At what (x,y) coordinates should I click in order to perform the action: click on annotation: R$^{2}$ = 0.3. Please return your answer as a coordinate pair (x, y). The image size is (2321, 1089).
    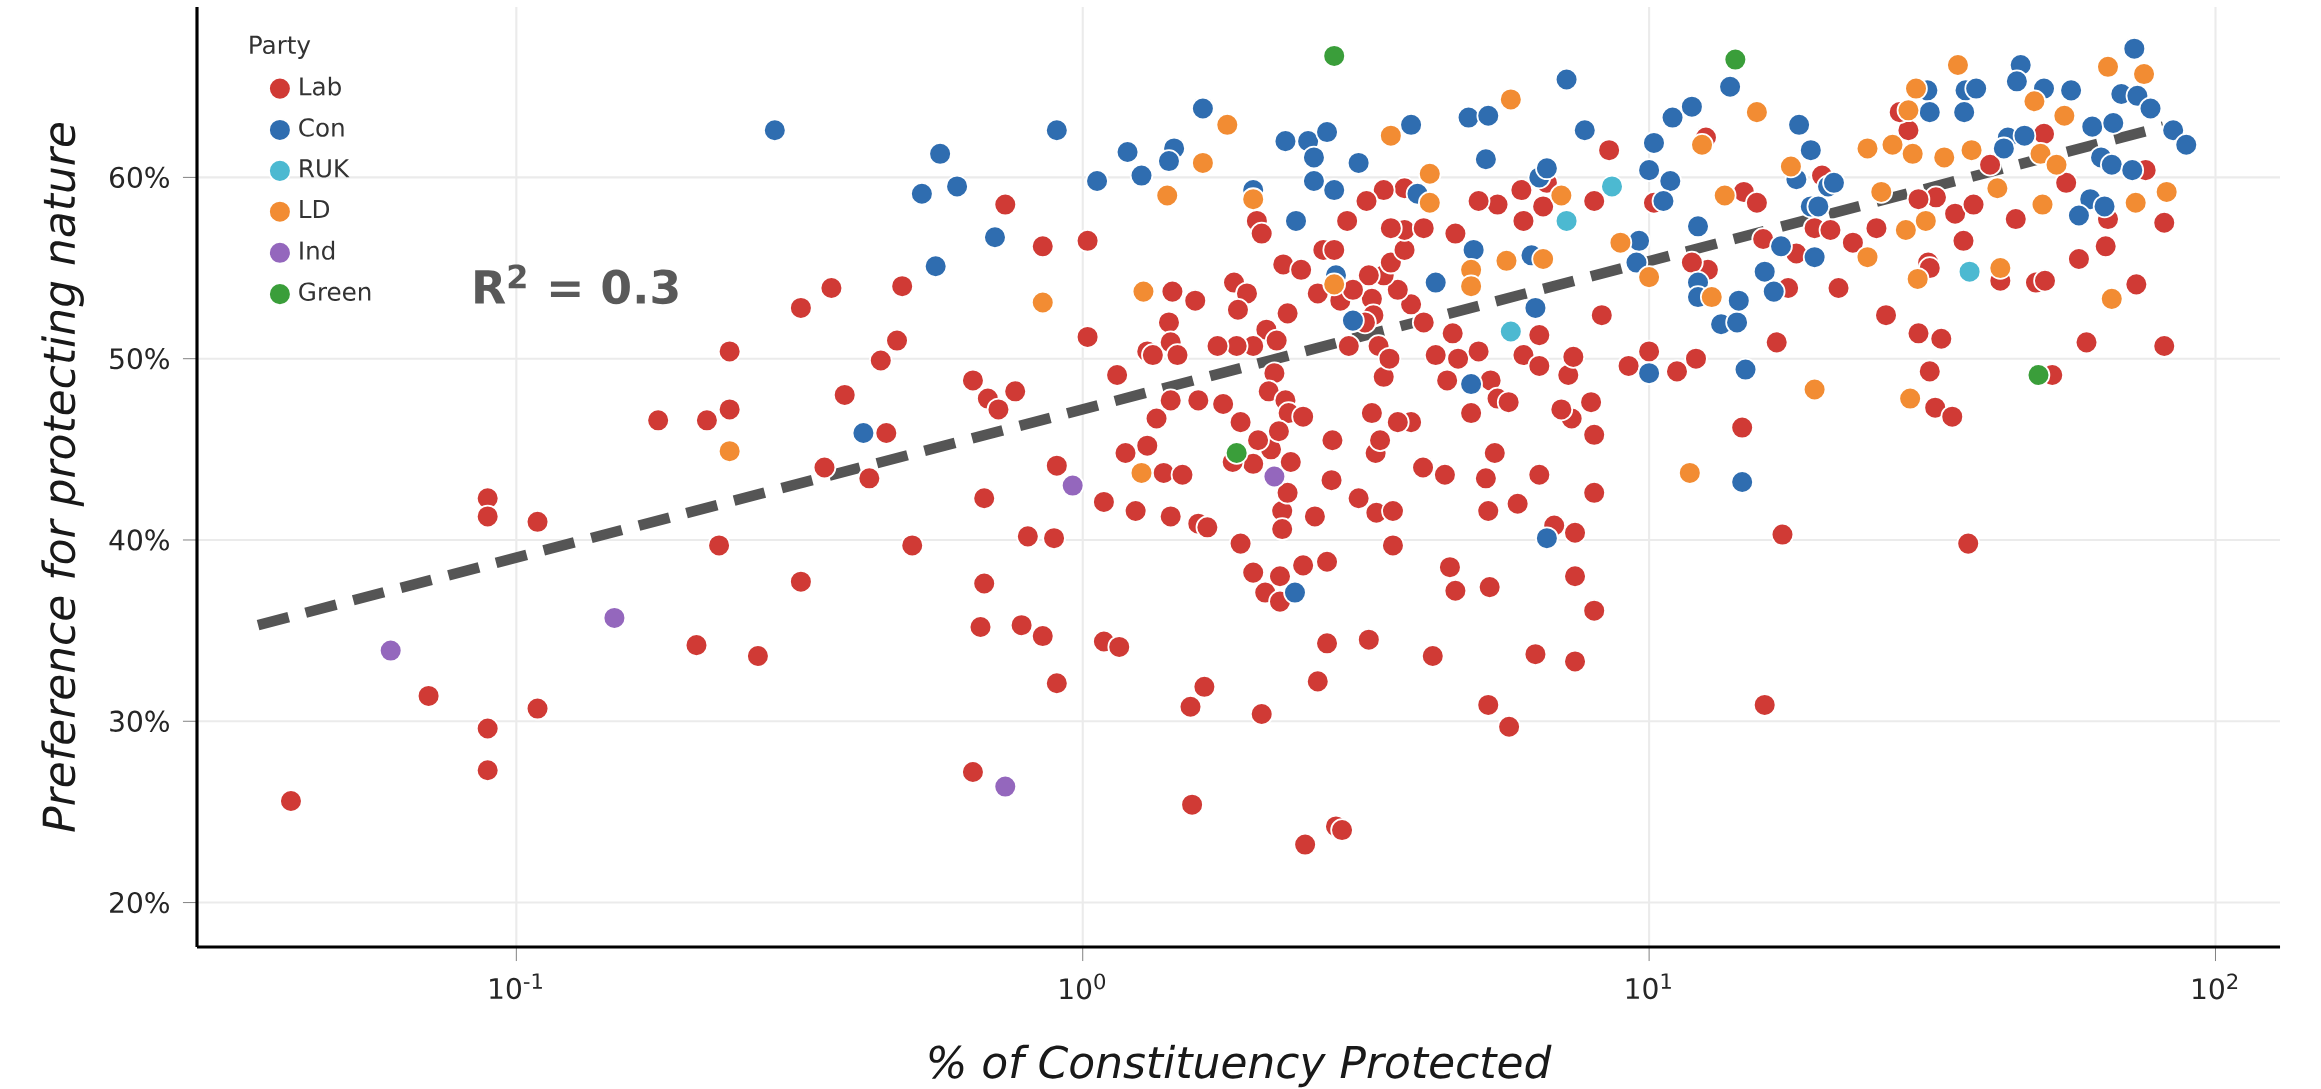
    Looking at the image, I should click on (576, 284).